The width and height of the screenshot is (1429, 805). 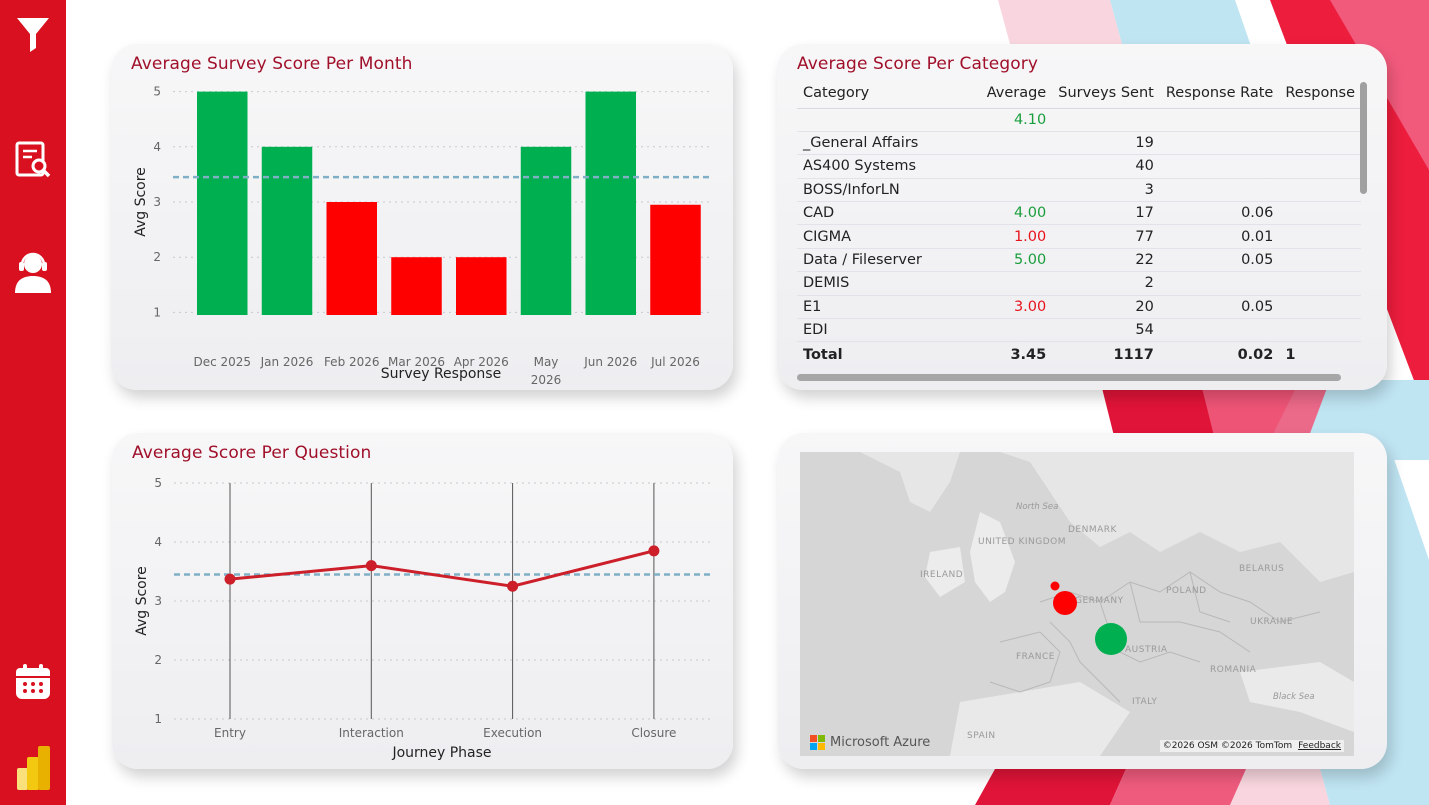 I want to click on vertical-scrollbar, so click(x=1363, y=223).